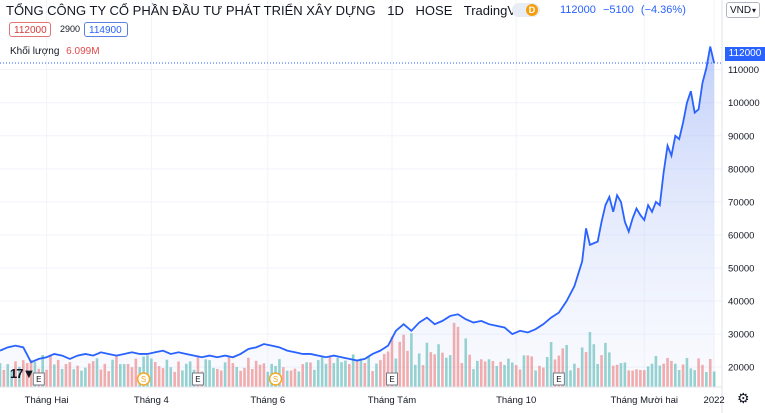 The height and width of the screenshot is (413, 765). Describe the element at coordinates (663, 10) in the screenshot. I see `price-change-percent: (−4.36%)` at that location.